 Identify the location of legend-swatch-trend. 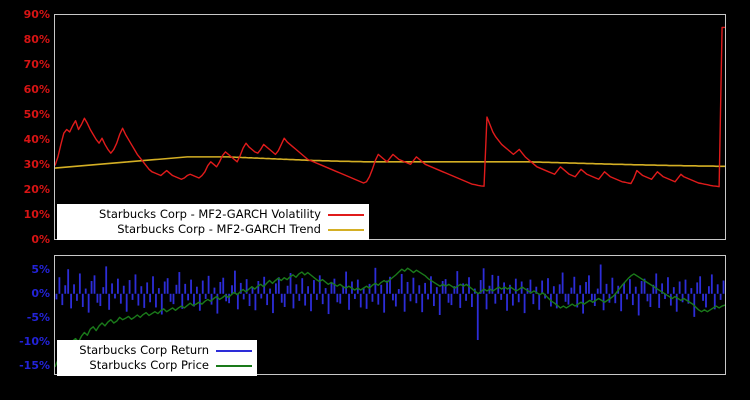
(346, 229).